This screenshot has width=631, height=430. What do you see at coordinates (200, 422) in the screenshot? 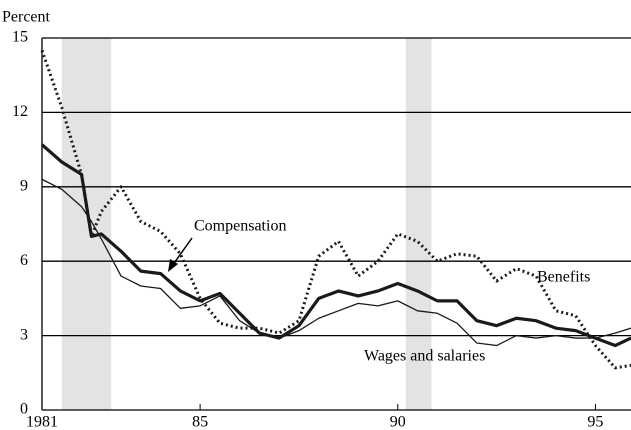
I see `x-tick-label: 85` at bounding box center [200, 422].